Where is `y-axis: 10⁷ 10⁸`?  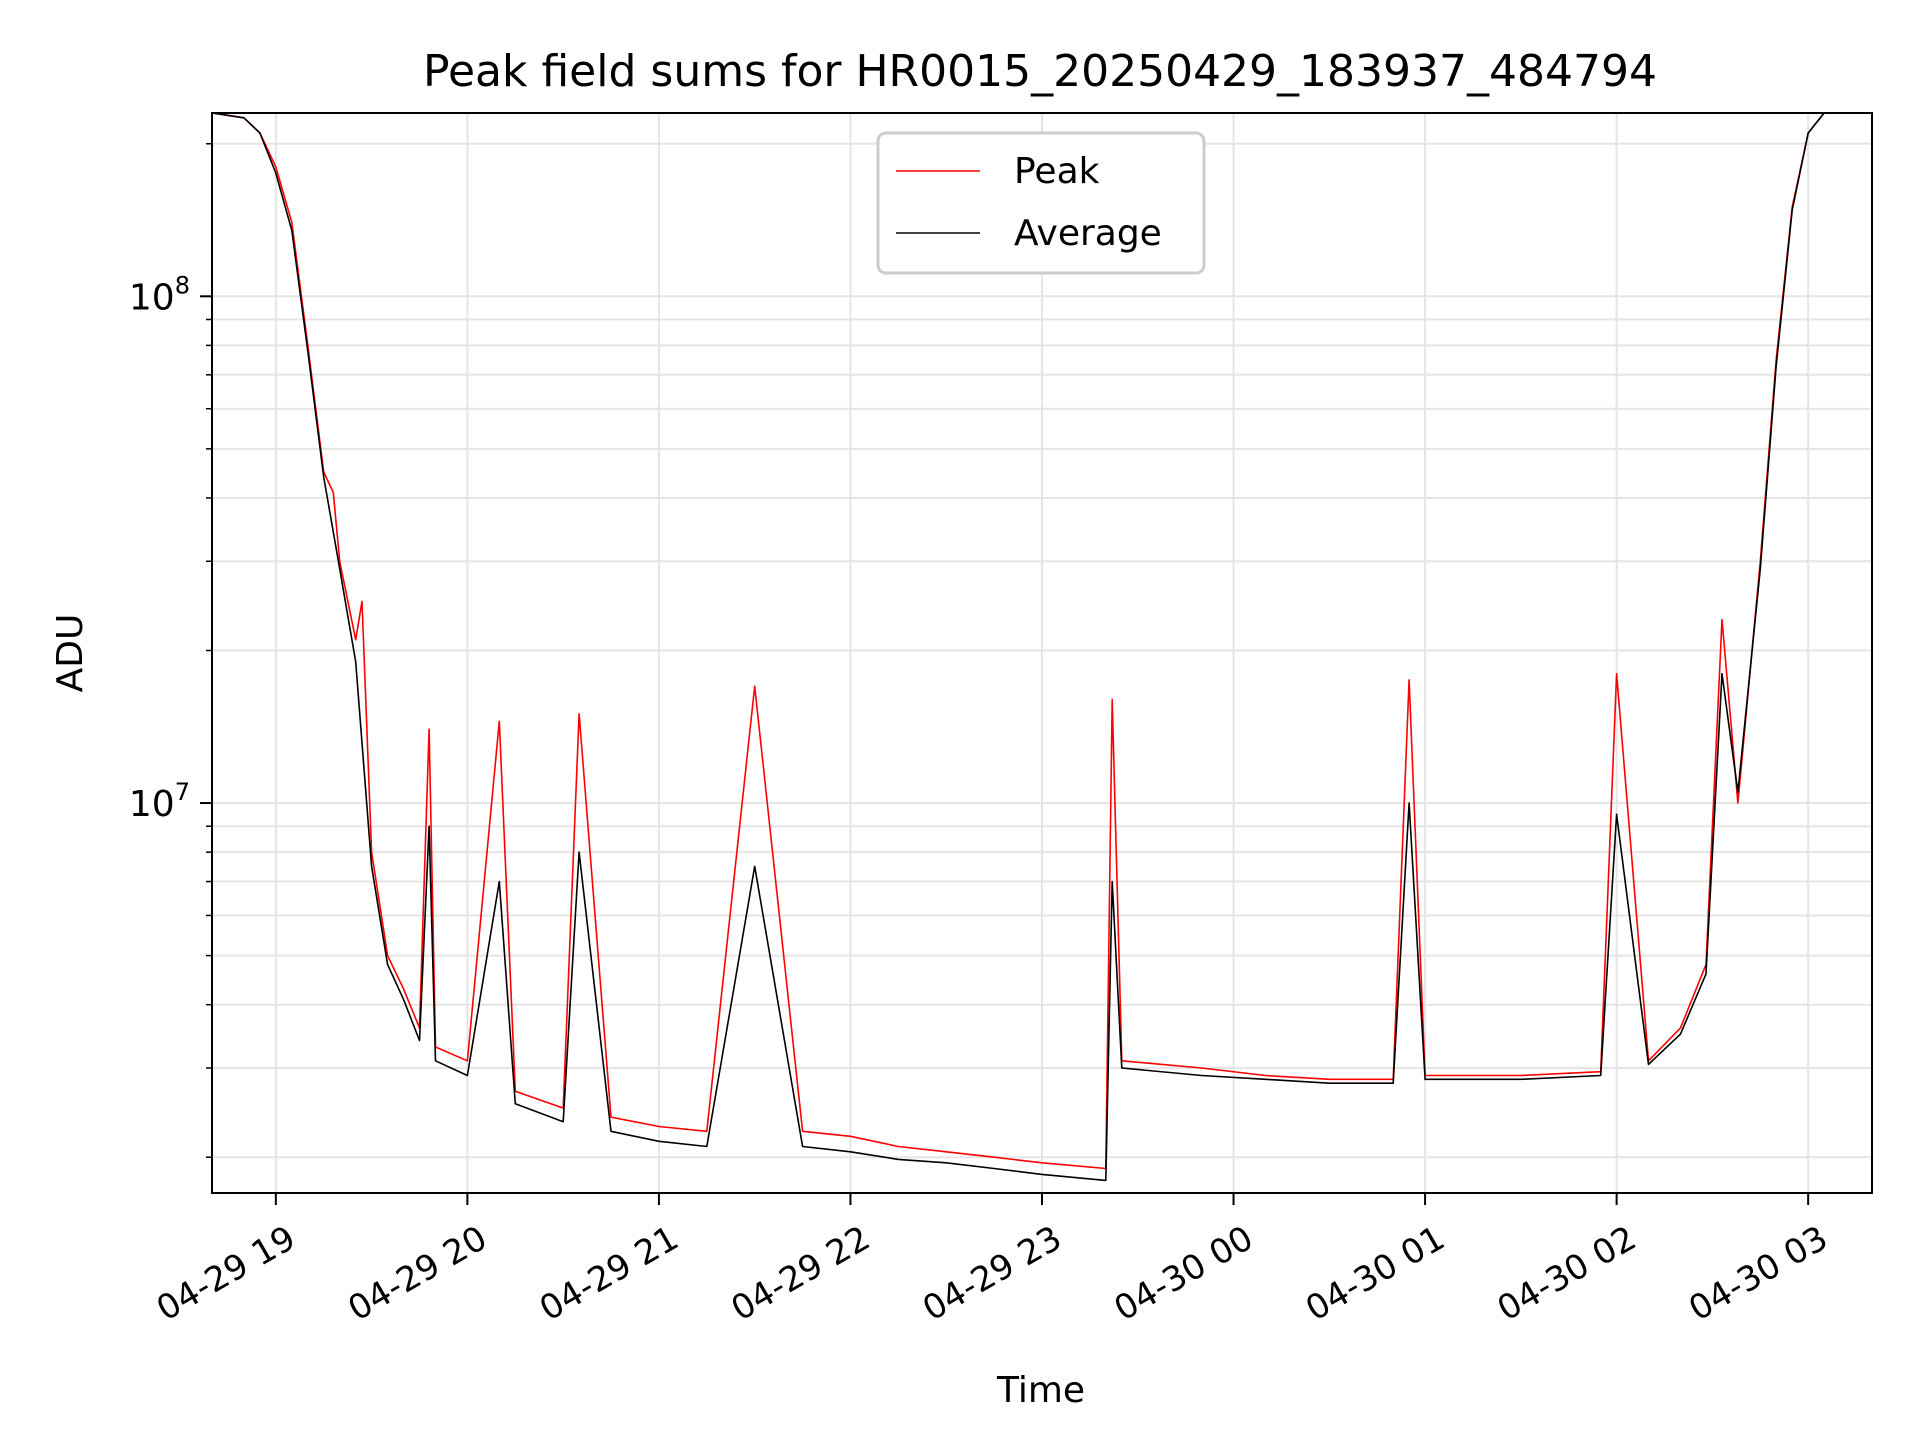 y-axis: 10⁷ 10⁸ is located at coordinates (170, 650).